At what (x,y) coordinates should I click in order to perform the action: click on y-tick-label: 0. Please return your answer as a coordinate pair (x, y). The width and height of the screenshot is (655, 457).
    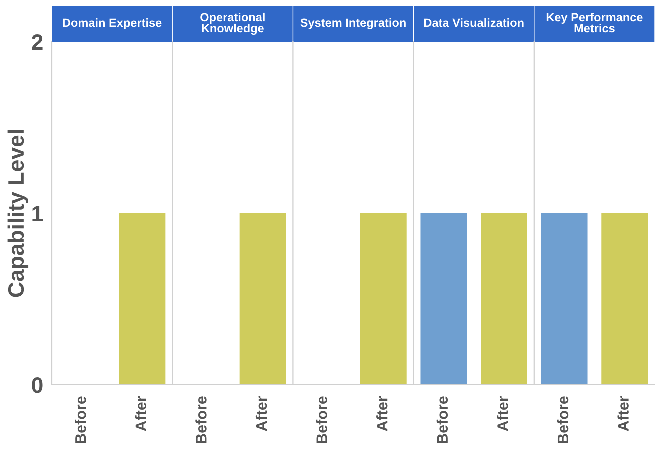
    Looking at the image, I should click on (37, 386).